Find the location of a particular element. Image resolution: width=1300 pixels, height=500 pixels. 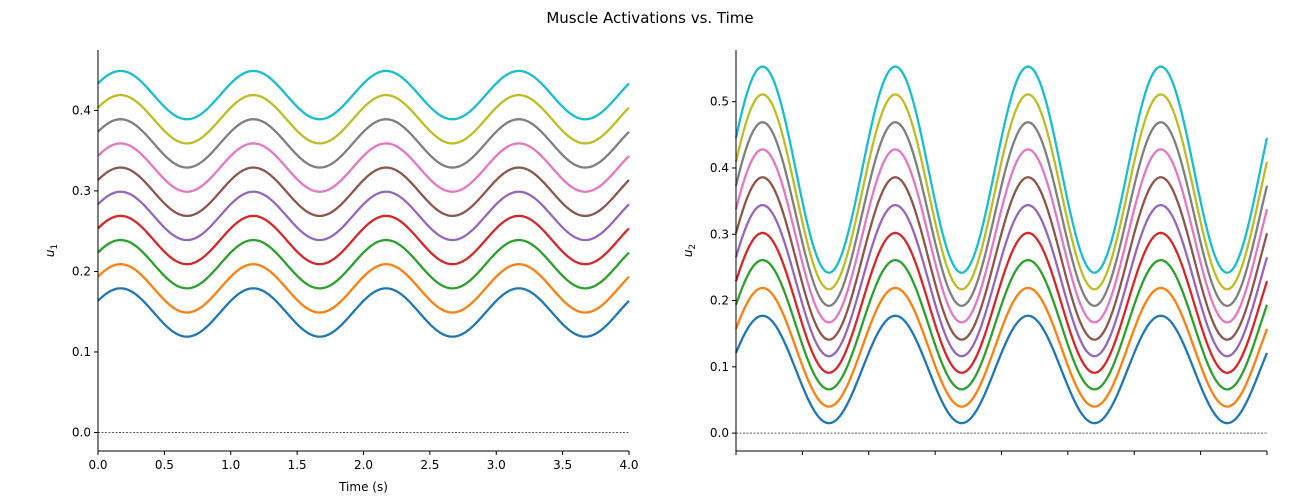

x-tick-label: 0.0 is located at coordinates (97, 465).